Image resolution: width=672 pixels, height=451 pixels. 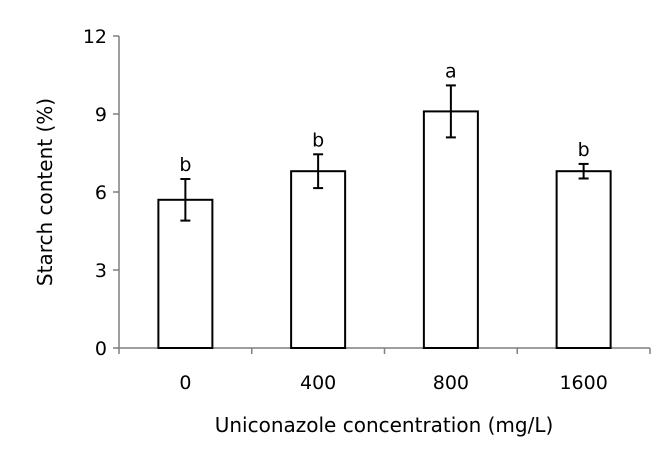 I want to click on x-tick-label: 400, so click(x=318, y=383).